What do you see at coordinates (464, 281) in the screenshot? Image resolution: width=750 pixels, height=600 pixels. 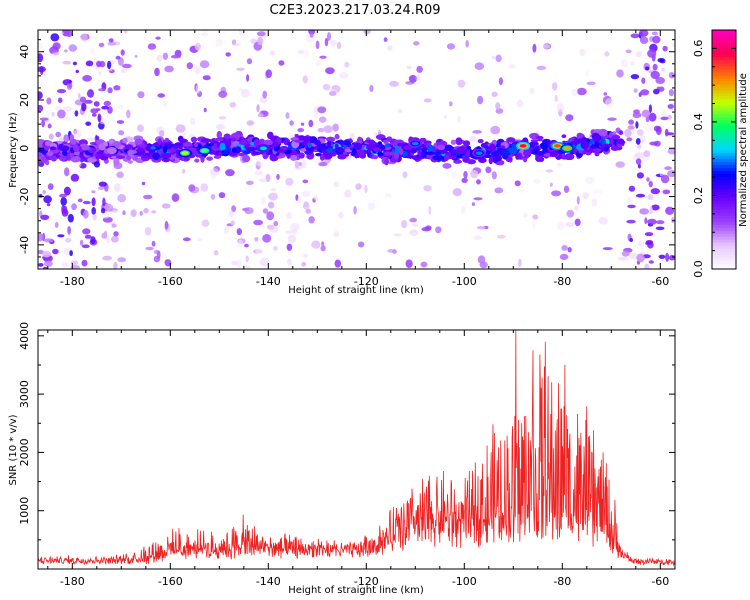 I see `x-tick-label: -100` at bounding box center [464, 281].